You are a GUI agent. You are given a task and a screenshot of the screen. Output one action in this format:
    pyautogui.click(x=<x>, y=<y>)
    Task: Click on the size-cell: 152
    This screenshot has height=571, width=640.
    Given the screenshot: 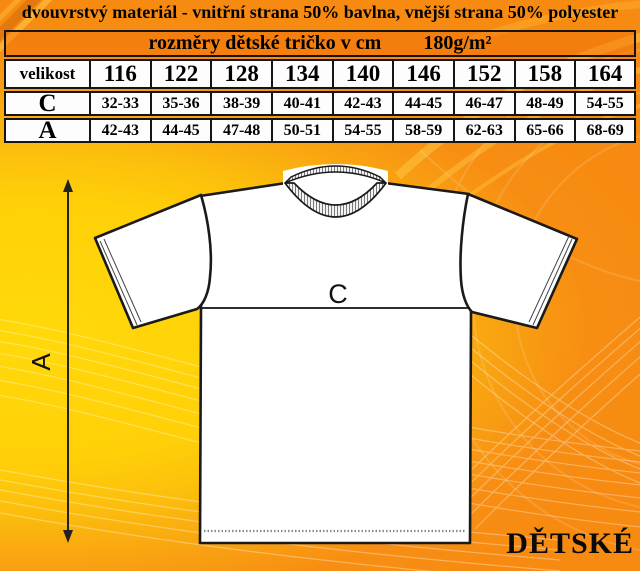 What is the action you would take?
    pyautogui.click(x=484, y=74)
    